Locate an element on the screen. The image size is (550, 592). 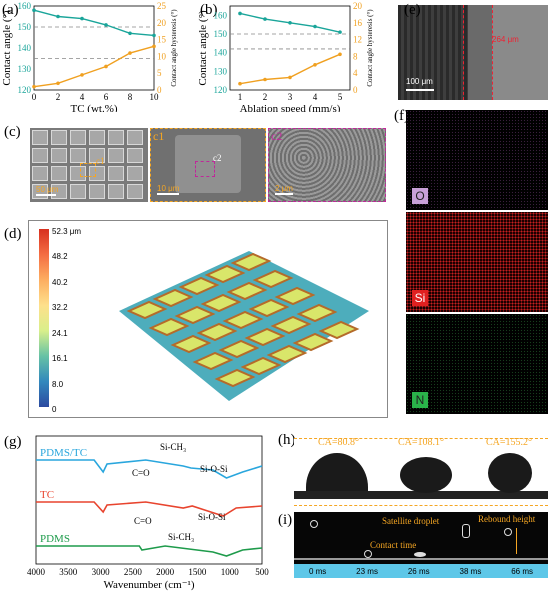
y2-tick-label: 12 is located at coordinates (357, 40).